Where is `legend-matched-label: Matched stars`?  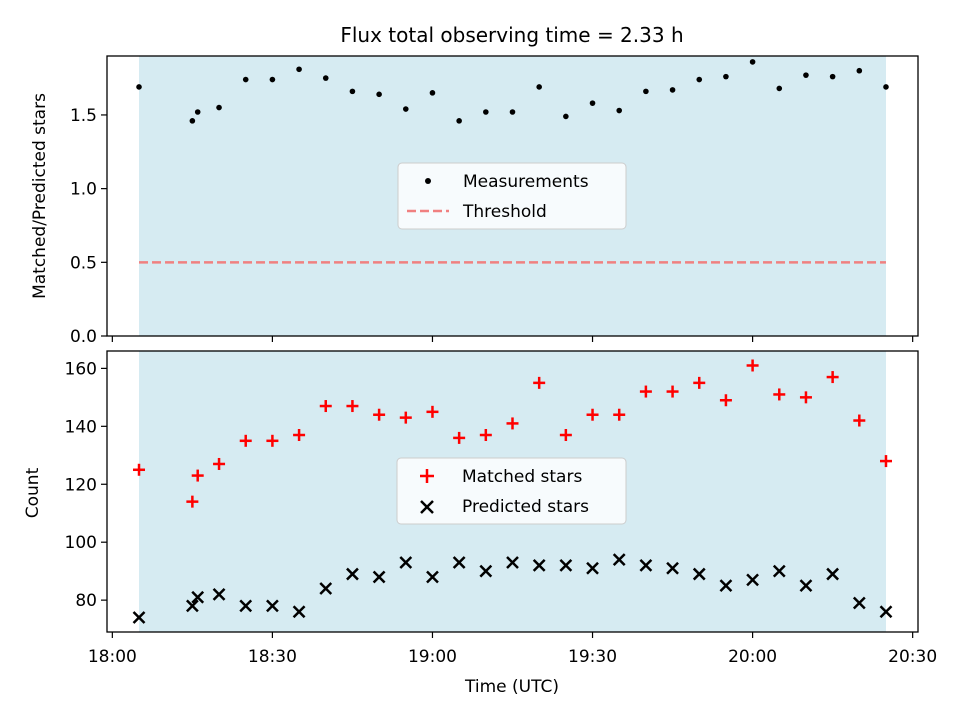 legend-matched-label: Matched stars is located at coordinates (522, 477).